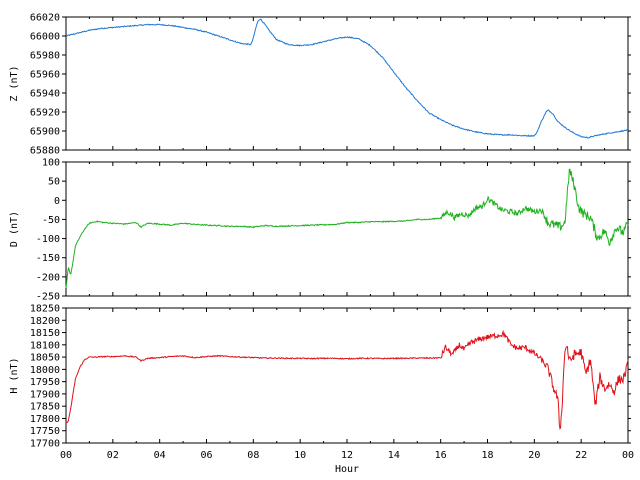  Describe the element at coordinates (45, 75) in the screenshot. I see `y-tick-label: 65960` at that location.